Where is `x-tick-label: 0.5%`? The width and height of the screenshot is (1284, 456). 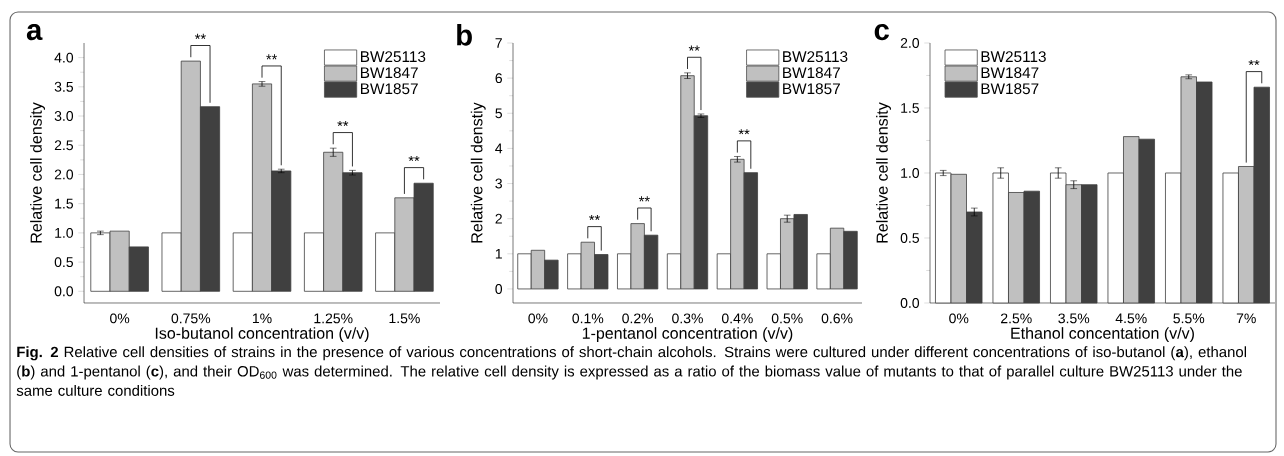
x-tick-label: 0.5% is located at coordinates (787, 318).